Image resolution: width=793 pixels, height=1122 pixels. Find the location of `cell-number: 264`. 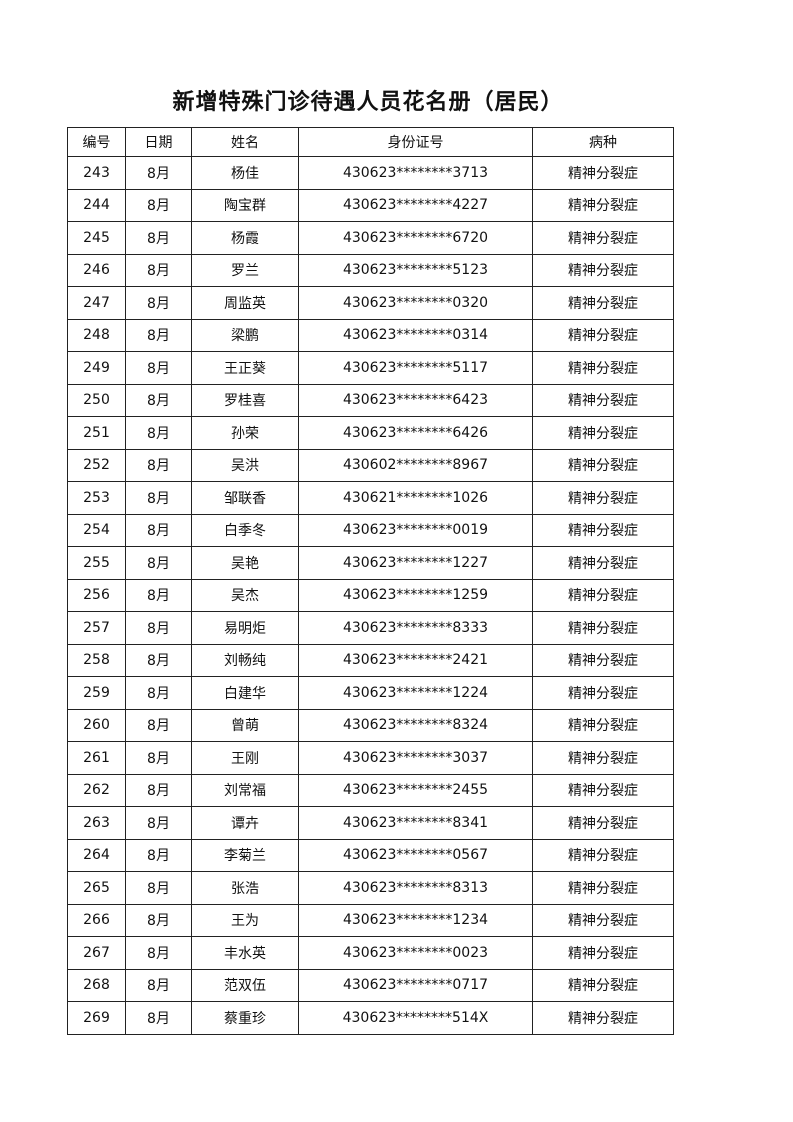

cell-number: 264 is located at coordinates (96, 855).